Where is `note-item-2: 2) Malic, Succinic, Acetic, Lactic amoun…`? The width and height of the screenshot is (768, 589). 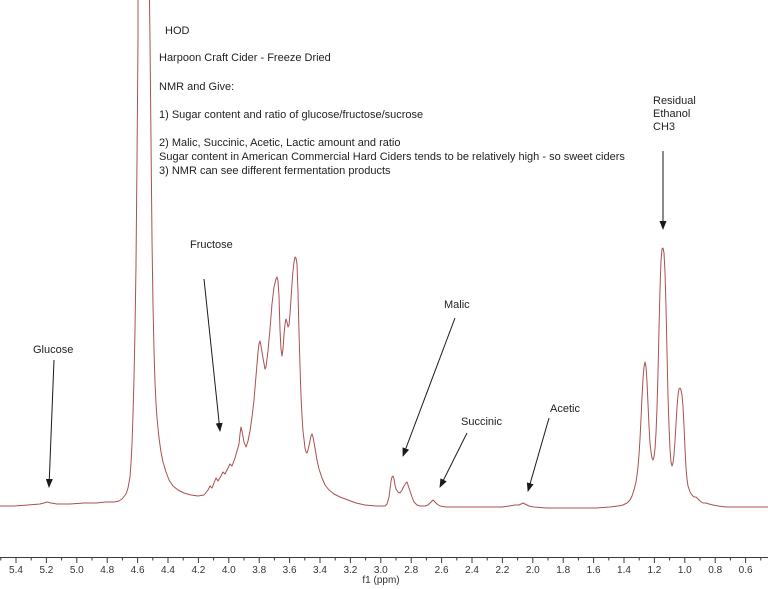
note-item-2: 2) Malic, Succinic, Acetic, Lactic amoun… is located at coordinates (280, 143).